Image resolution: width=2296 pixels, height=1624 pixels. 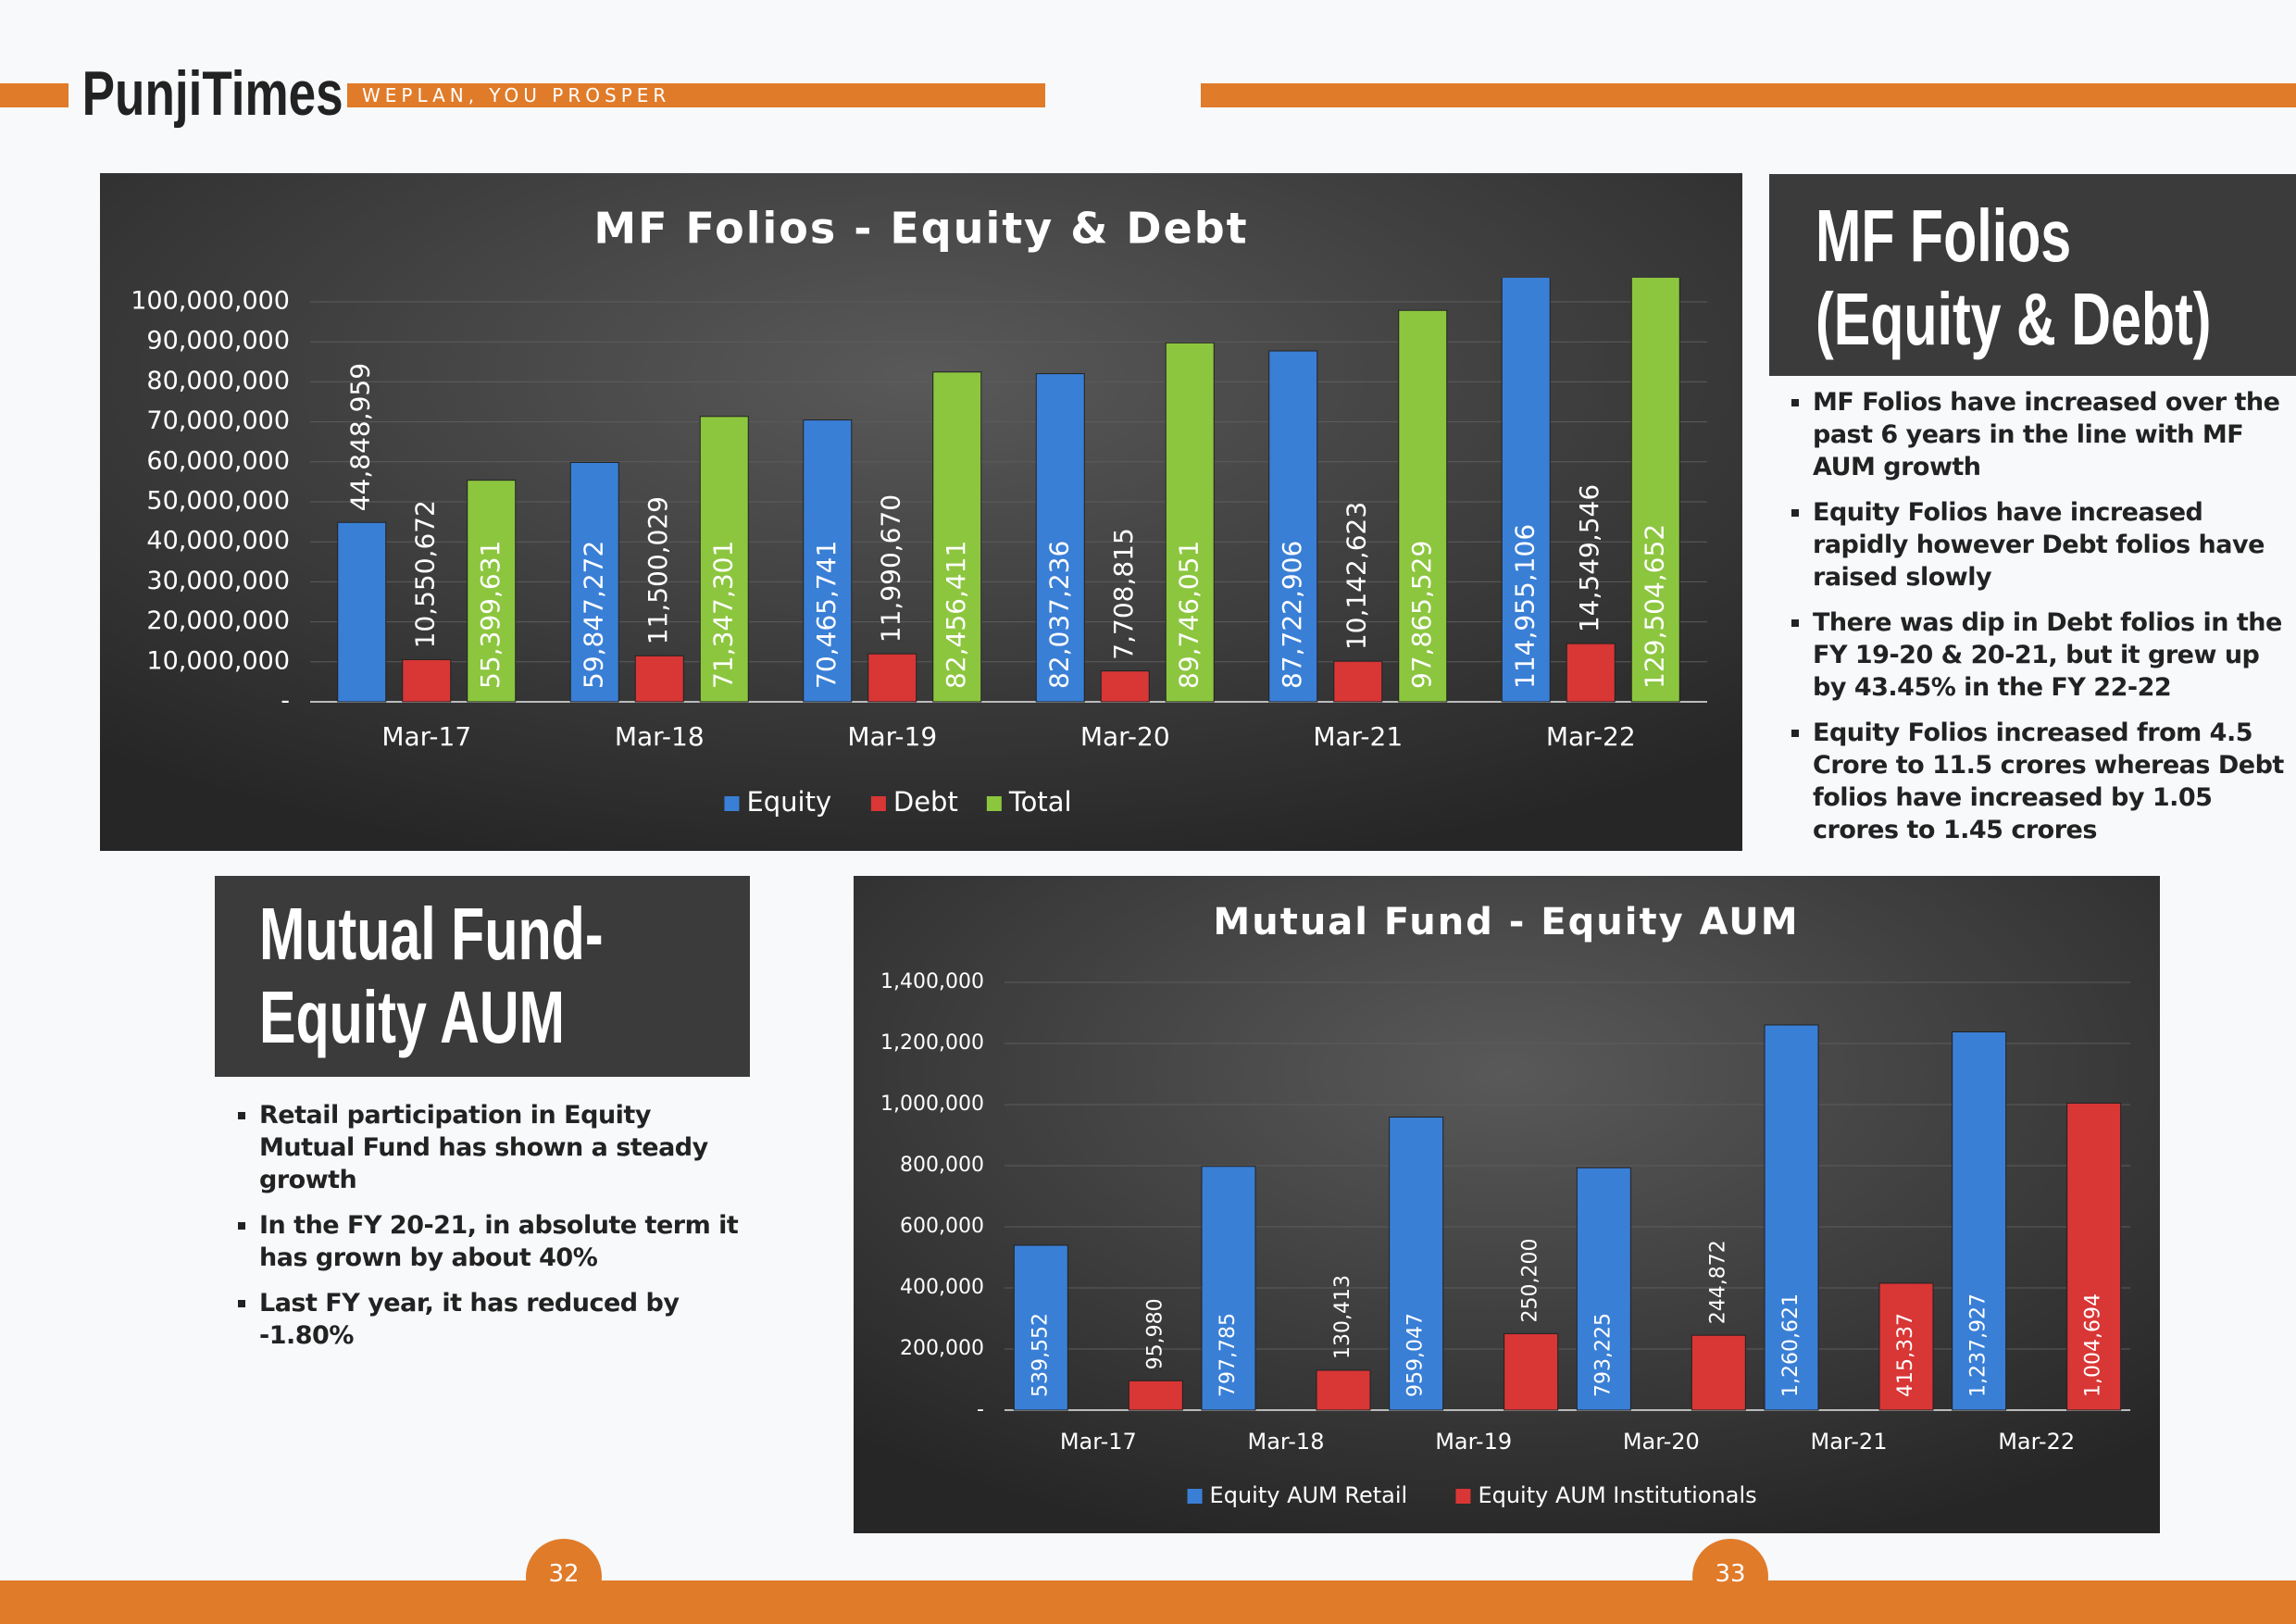 What do you see at coordinates (1530, 1280) in the screenshot?
I see `data-label: 250,200` at bounding box center [1530, 1280].